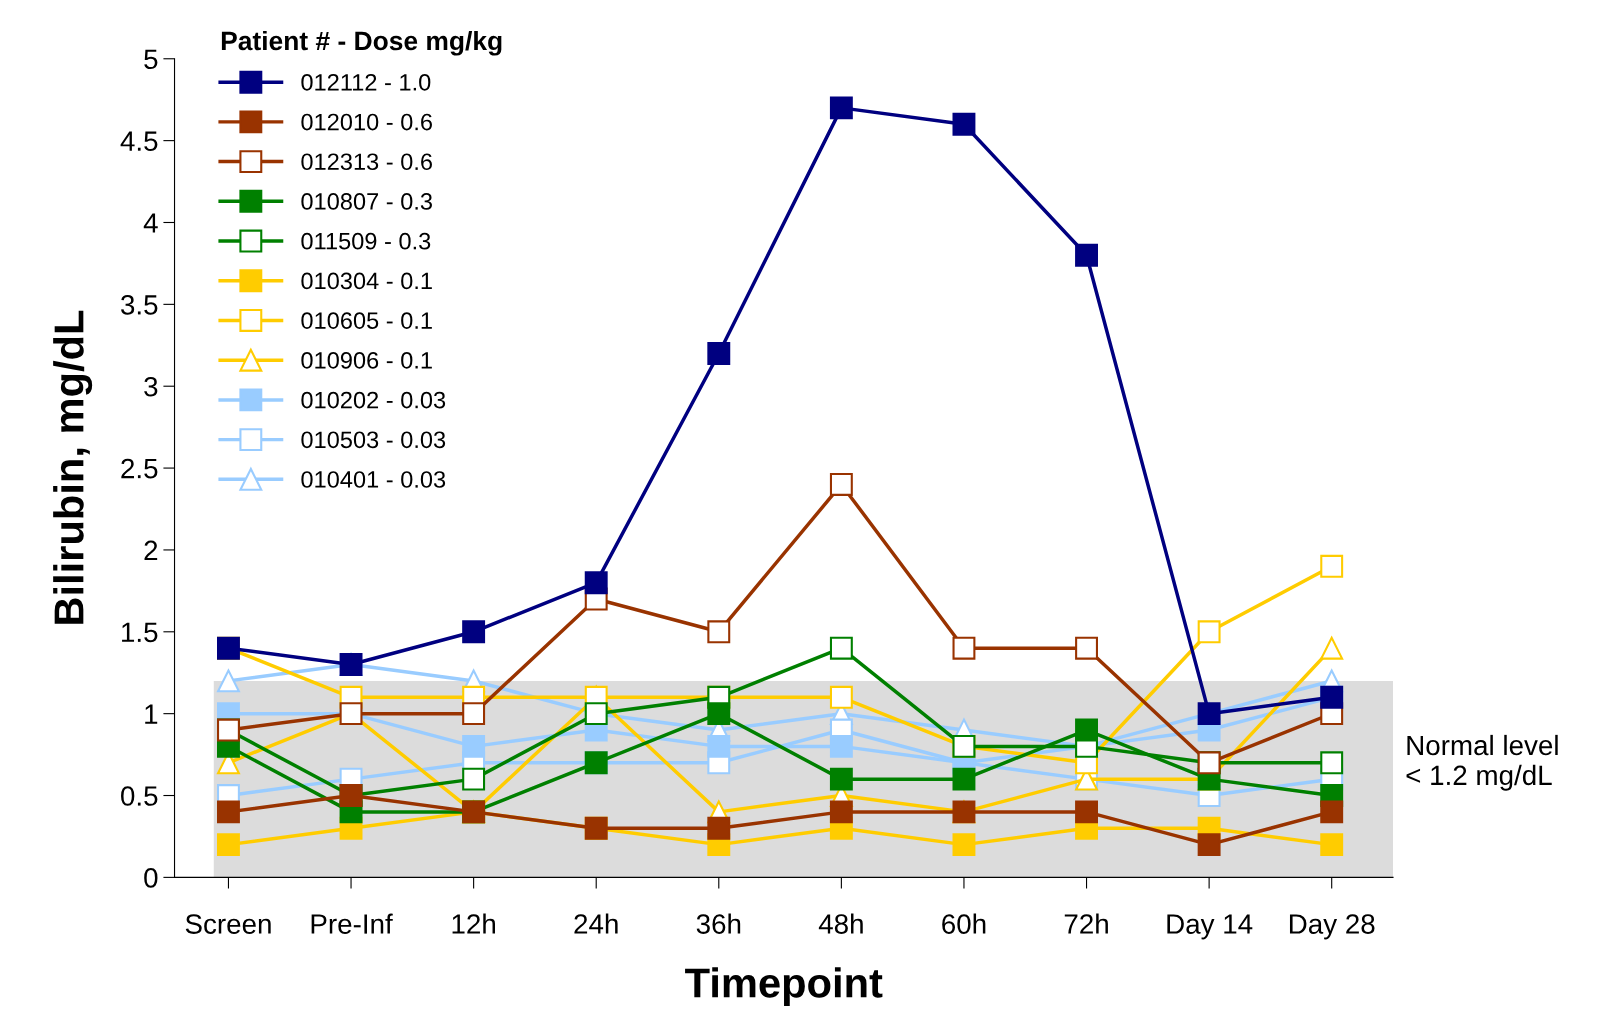 This screenshot has width=1616, height=1031. Describe the element at coordinates (366, 201) in the screenshot. I see `legend-label: 010807 - 0.3` at that location.